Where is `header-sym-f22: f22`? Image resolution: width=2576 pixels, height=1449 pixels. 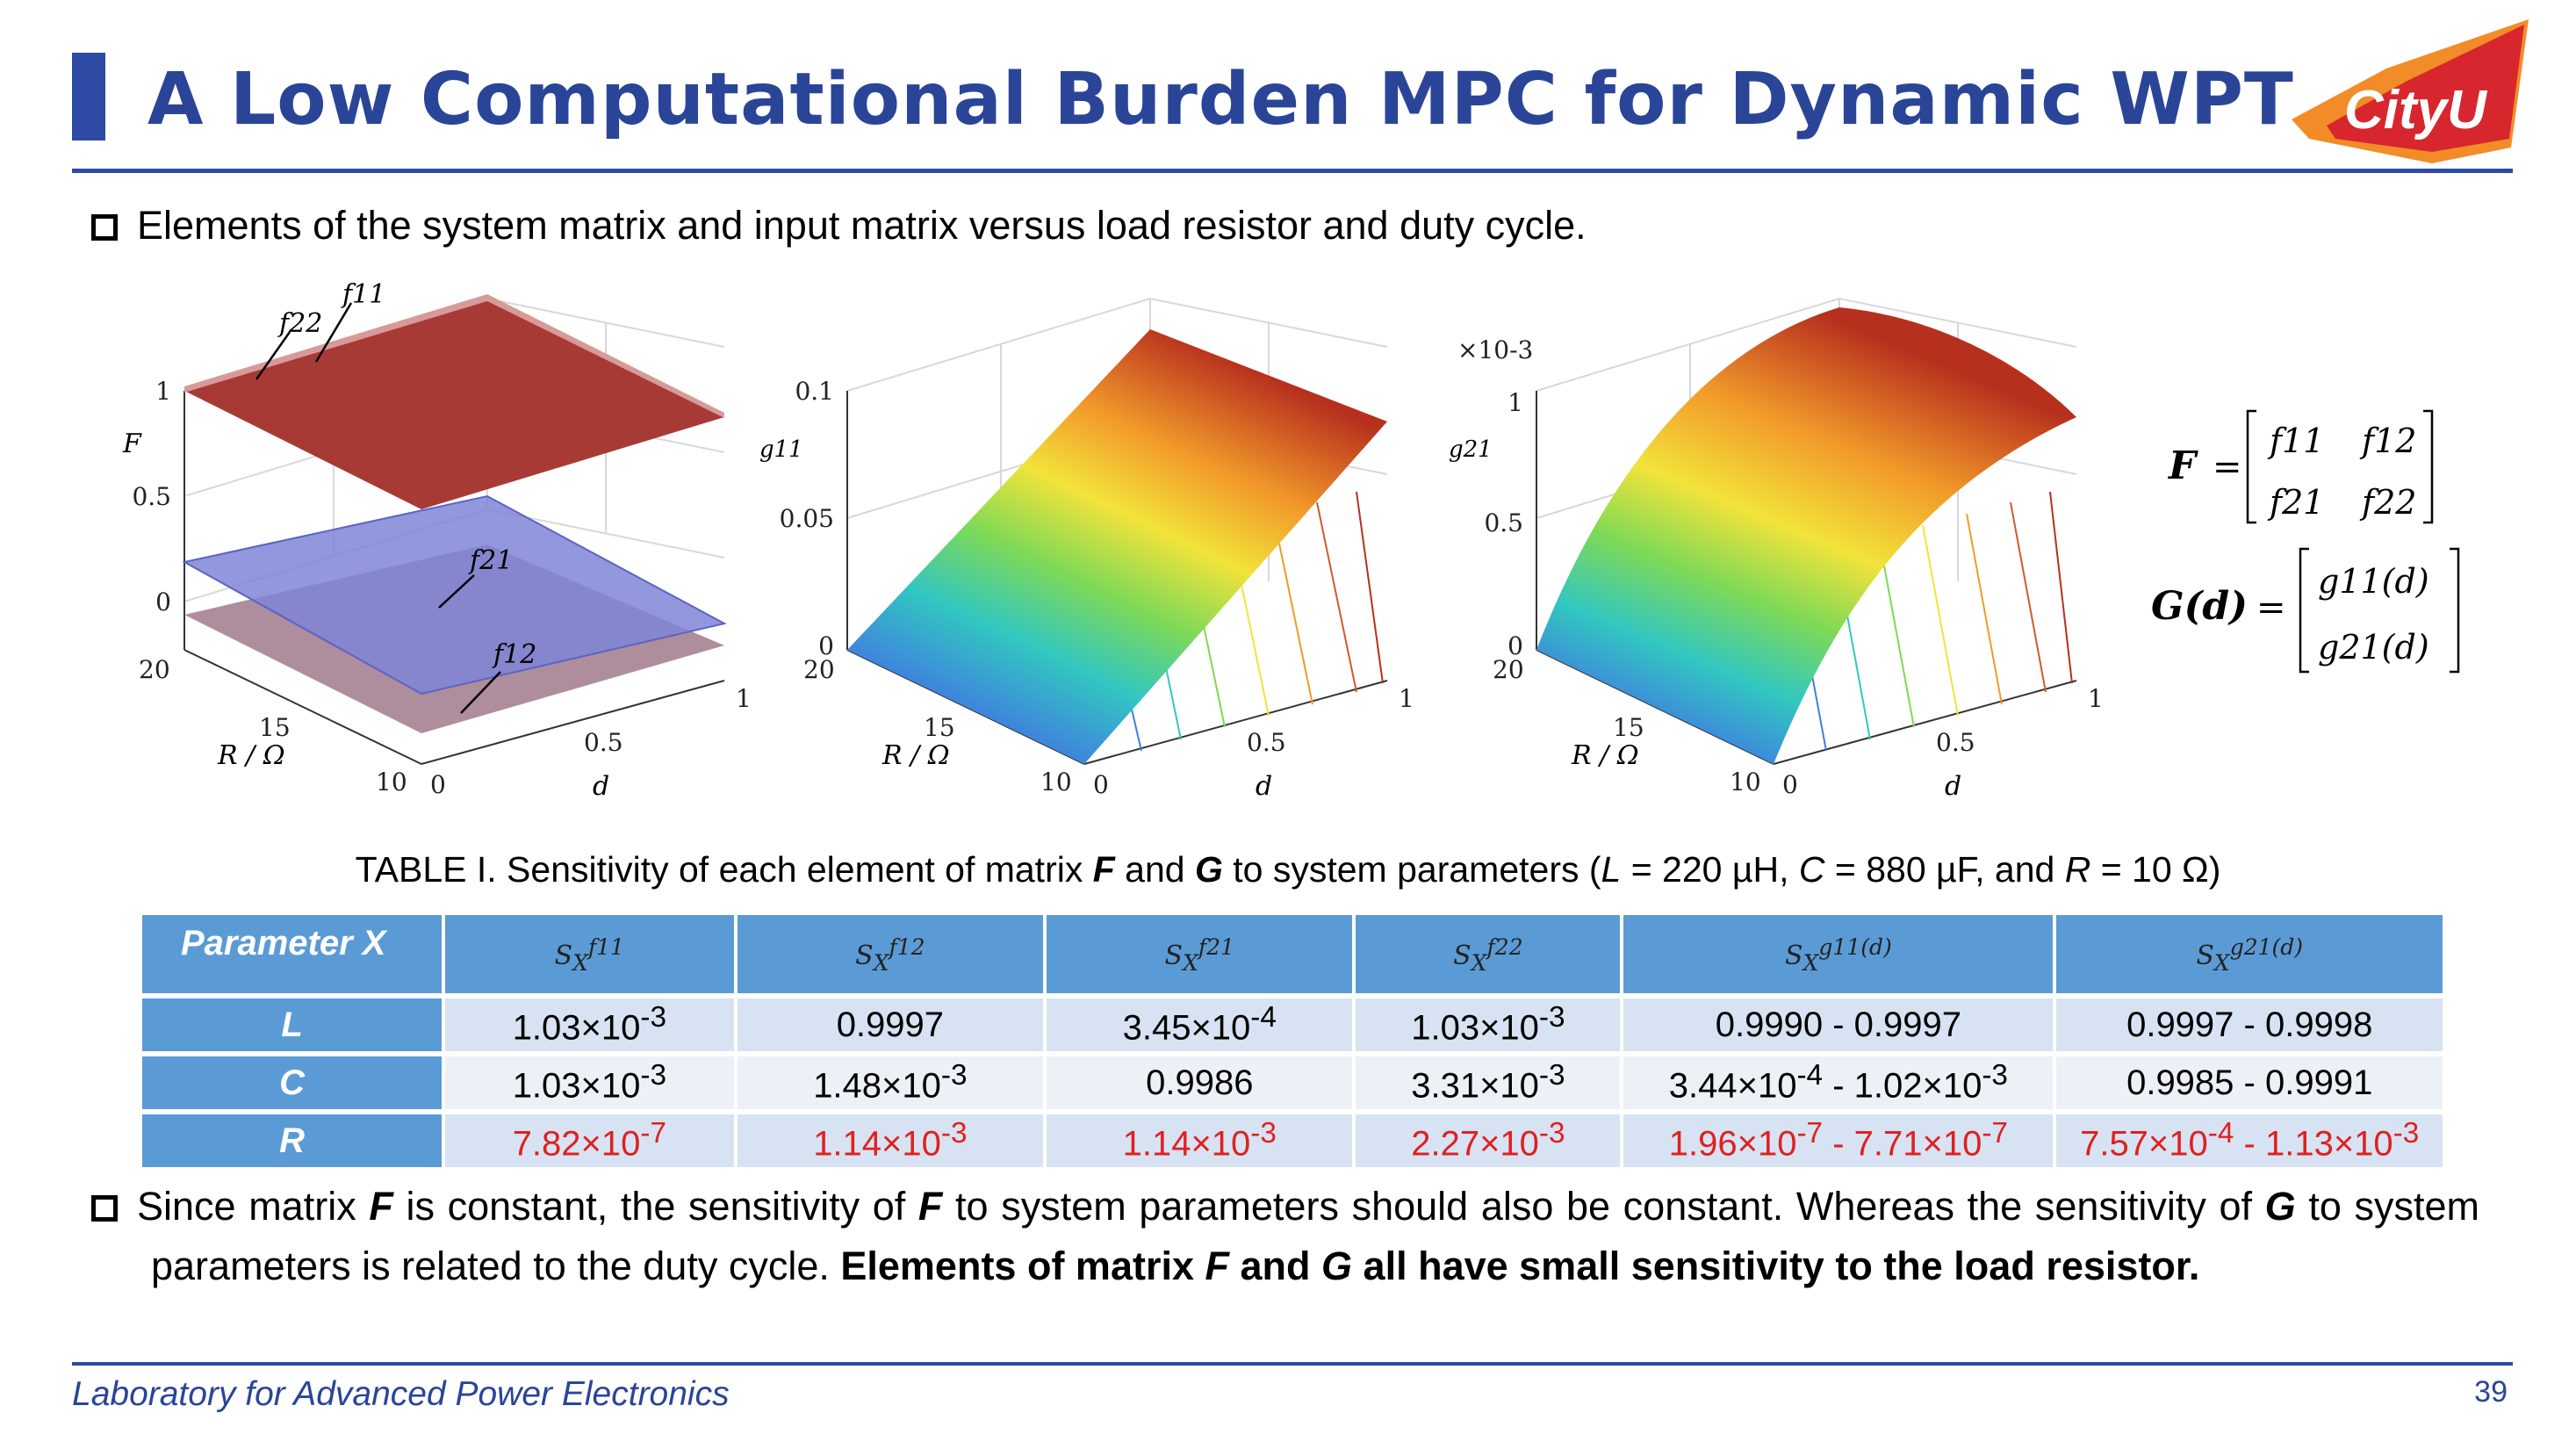
header-sym-f22: f22 is located at coordinates (1504, 947).